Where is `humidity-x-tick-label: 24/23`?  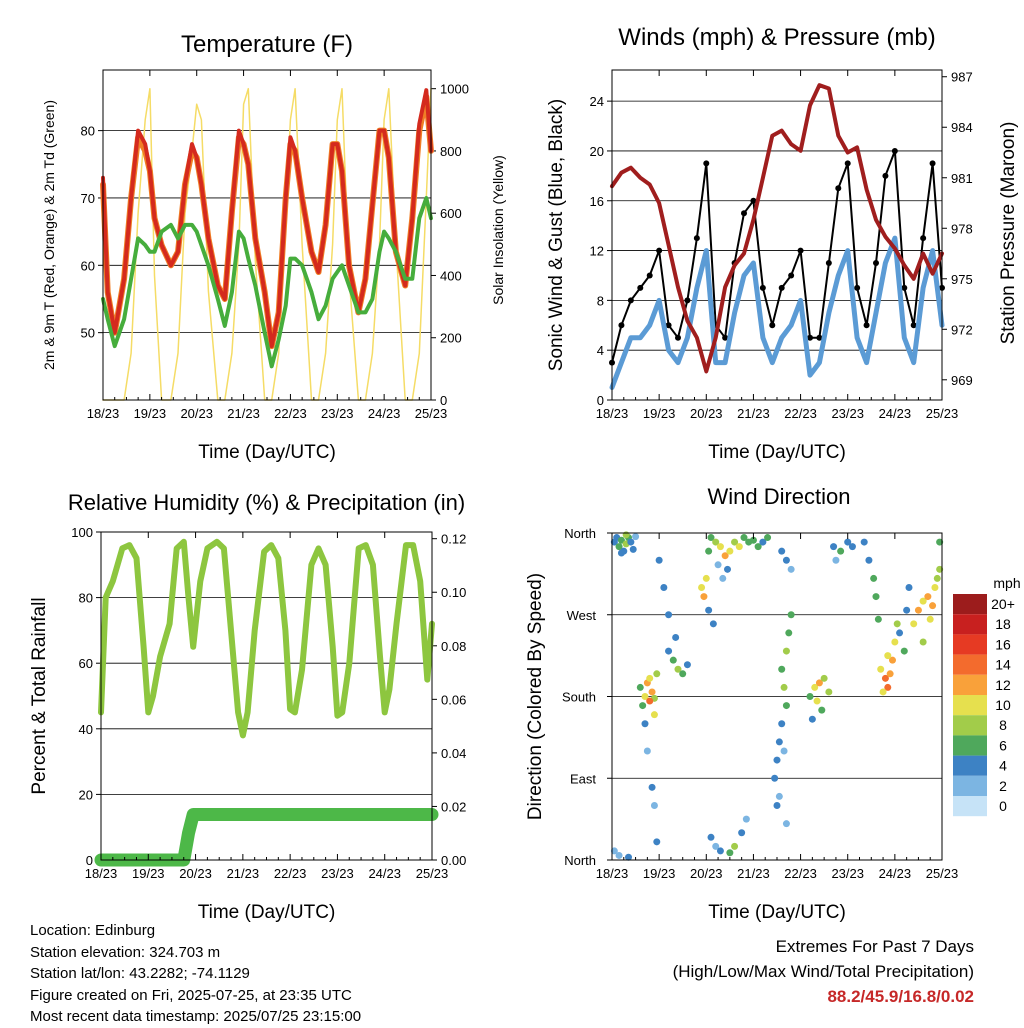
humidity-x-tick-label: 24/23 is located at coordinates (384, 873).